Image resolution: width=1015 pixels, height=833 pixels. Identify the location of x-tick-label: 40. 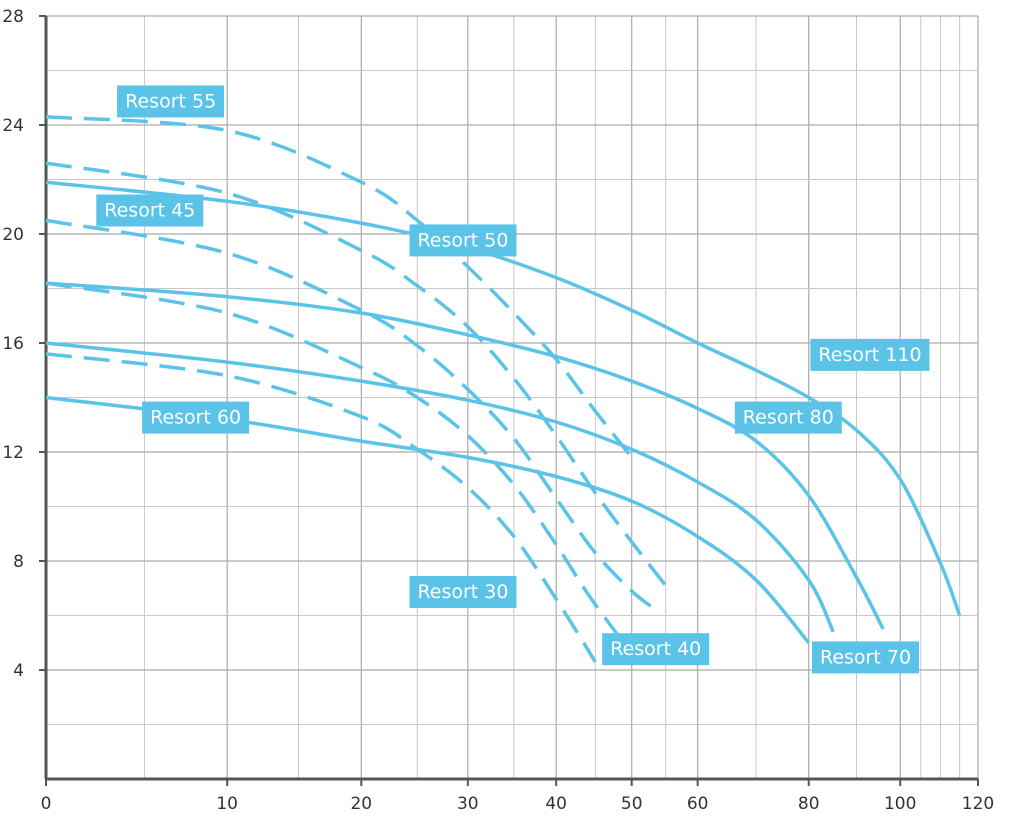
(556, 804).